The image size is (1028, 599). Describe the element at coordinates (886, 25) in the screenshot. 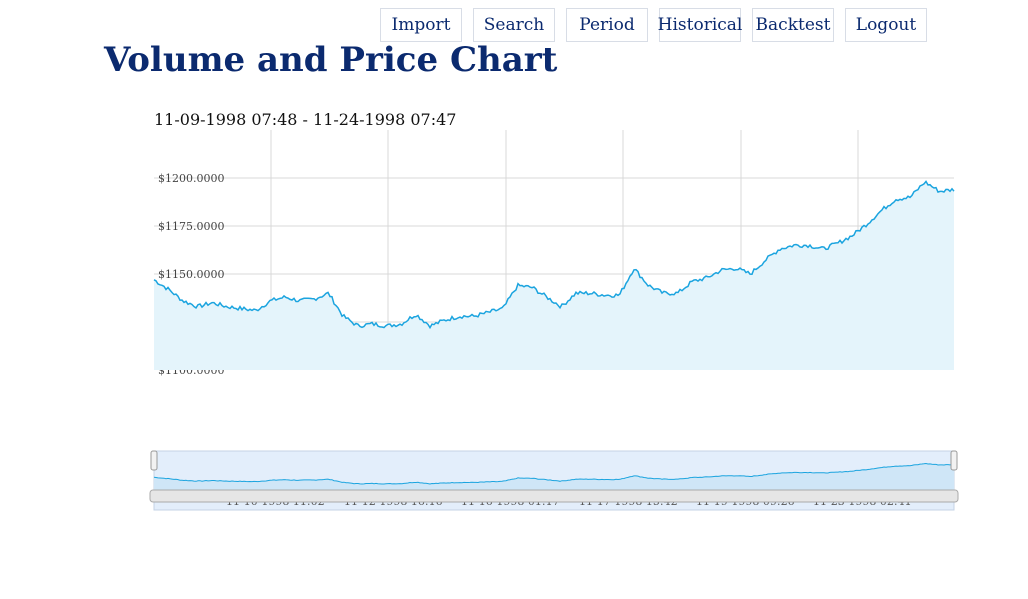

I see `logout-button: Logout` at that location.